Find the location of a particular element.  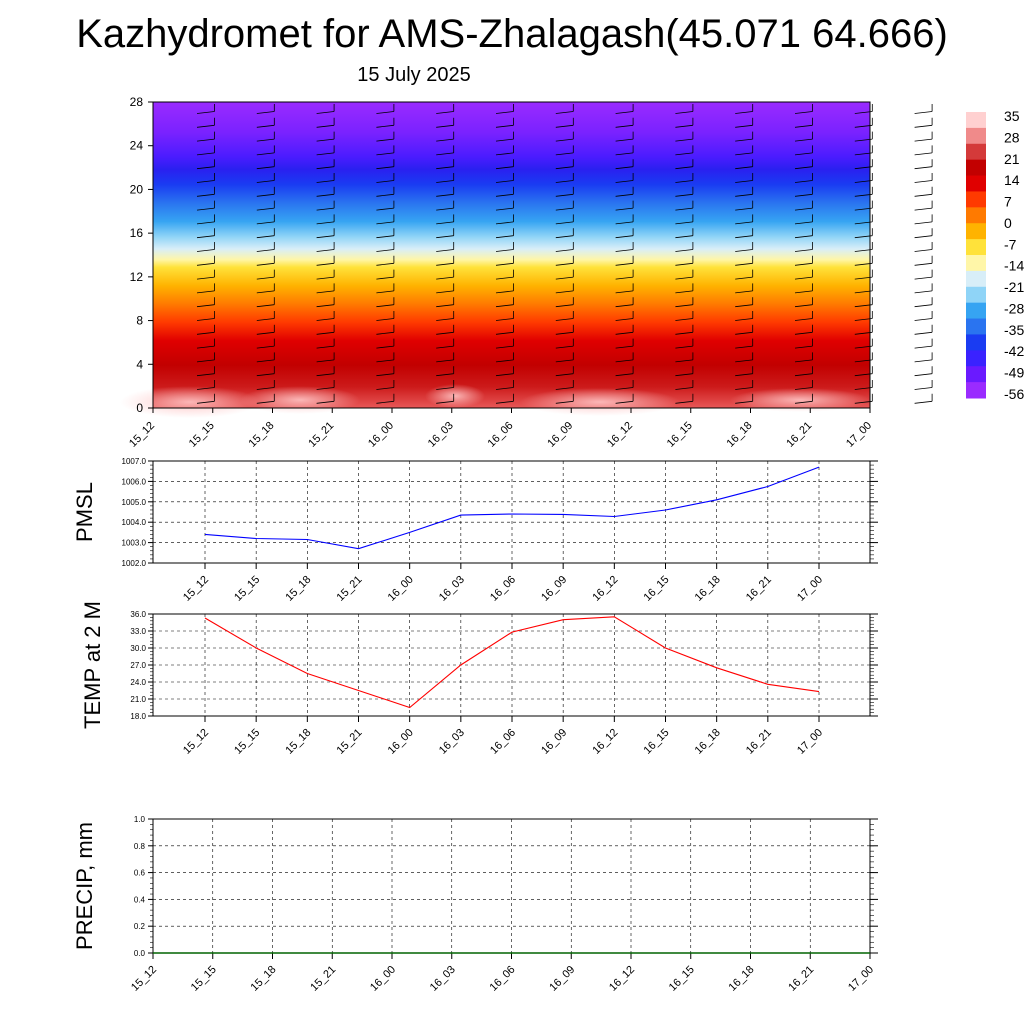

temp-xtick-label: 16_09 is located at coordinates (554, 742).